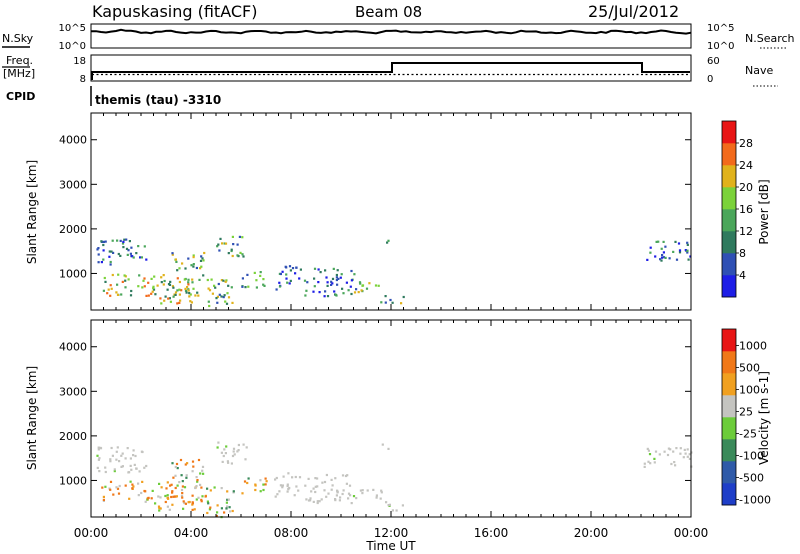 This screenshot has width=800, height=554. I want to click on freq-tick-bottom: 8, so click(83, 79).